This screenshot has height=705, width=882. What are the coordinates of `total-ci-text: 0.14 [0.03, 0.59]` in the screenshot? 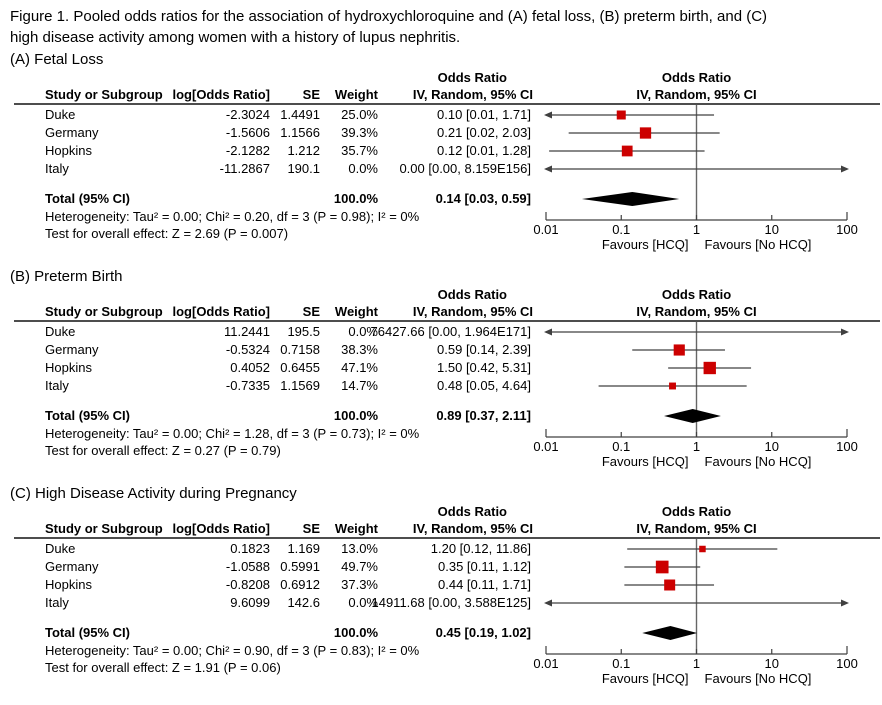 It's located at (483, 198).